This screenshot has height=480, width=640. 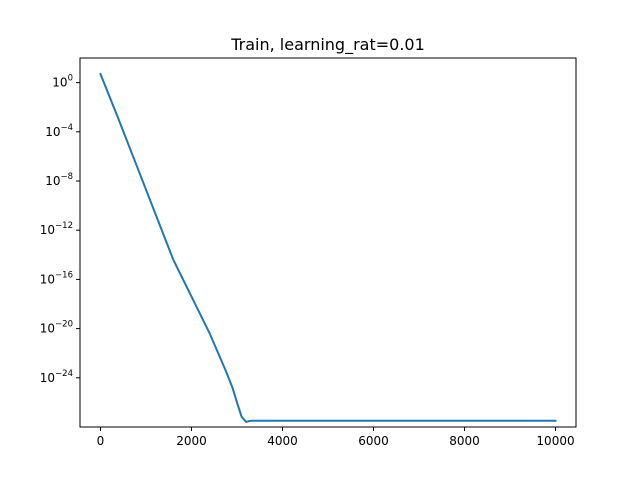 What do you see at coordinates (282, 441) in the screenshot?
I see `x-tick-label: 4000` at bounding box center [282, 441].